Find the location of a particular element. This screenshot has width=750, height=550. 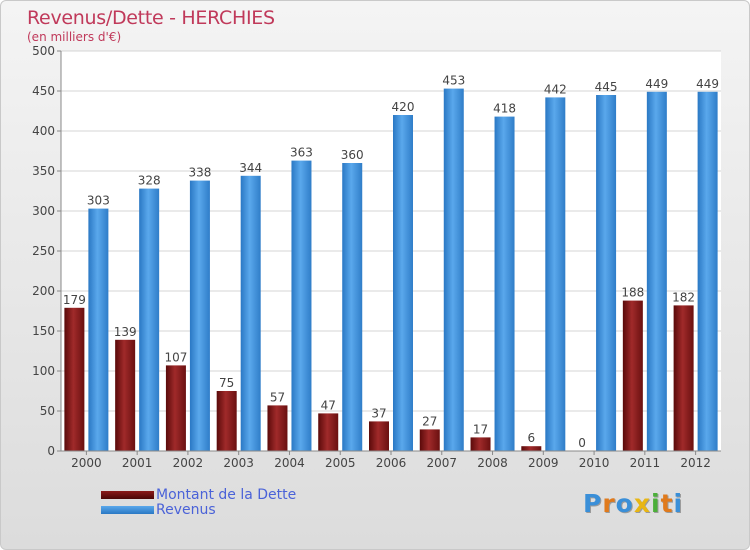

value-label-dette: 139 is located at coordinates (125, 332).